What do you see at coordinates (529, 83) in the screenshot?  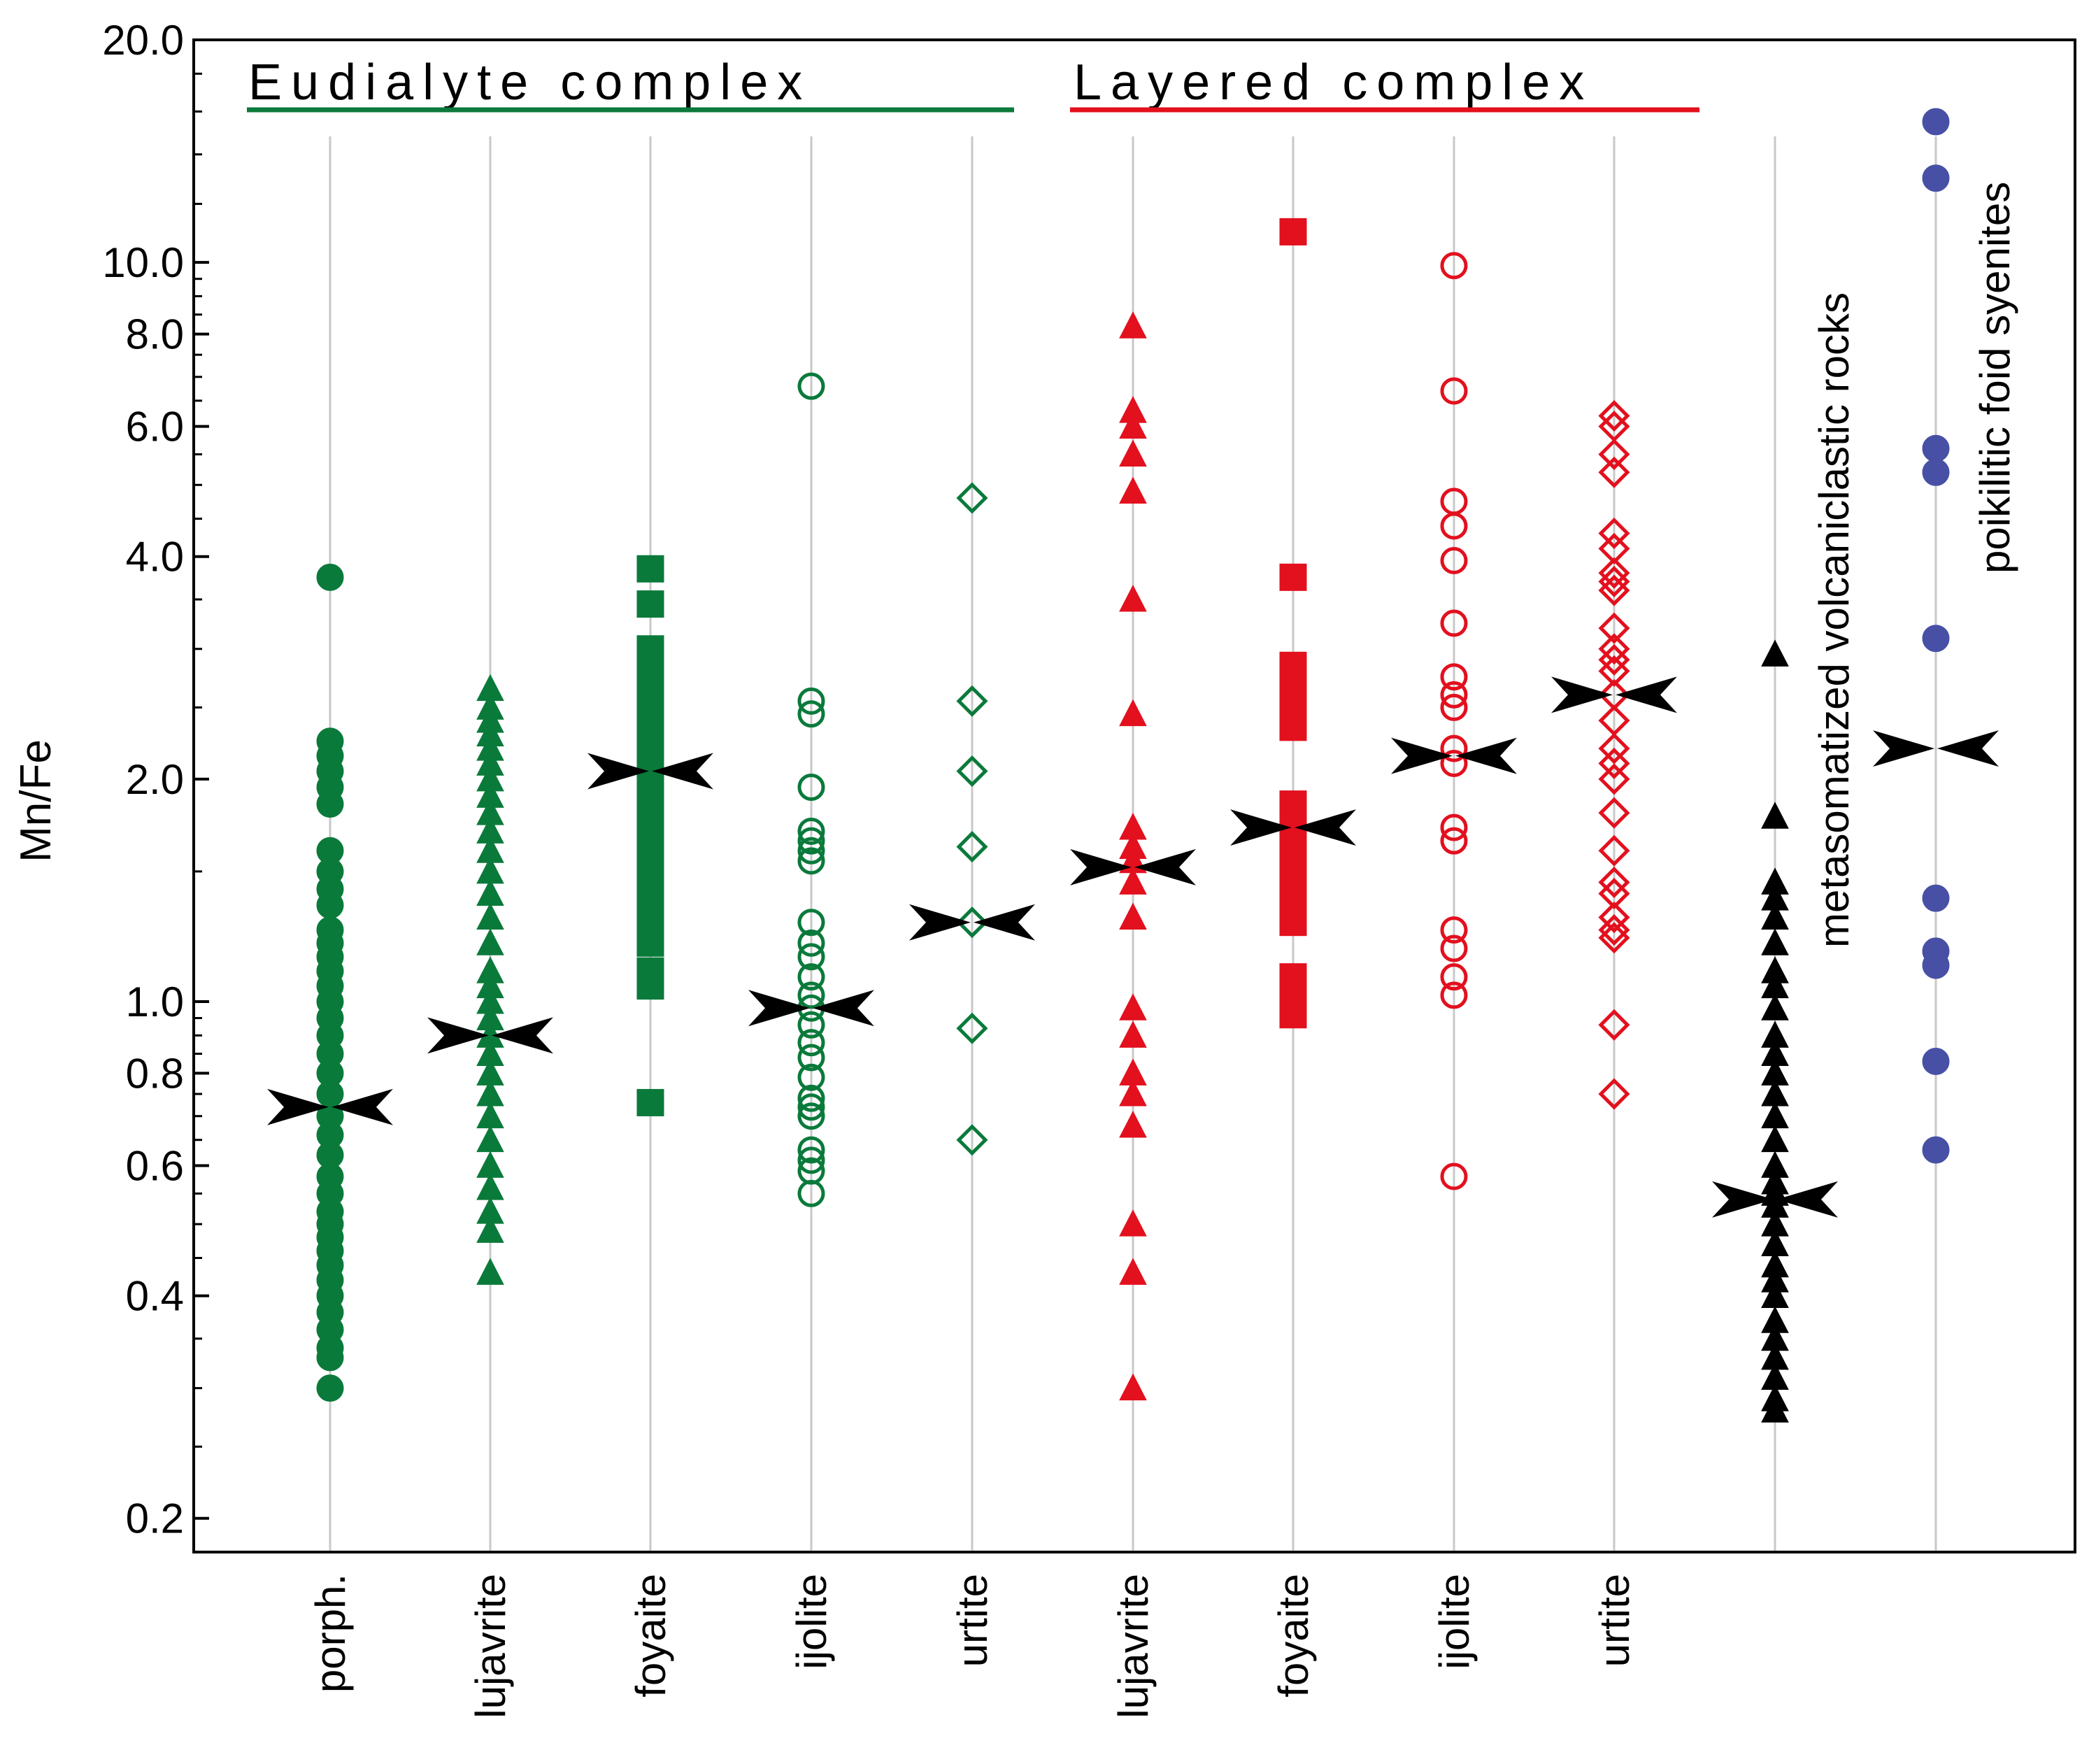 I see `group-title: Eudialyte complex` at bounding box center [529, 83].